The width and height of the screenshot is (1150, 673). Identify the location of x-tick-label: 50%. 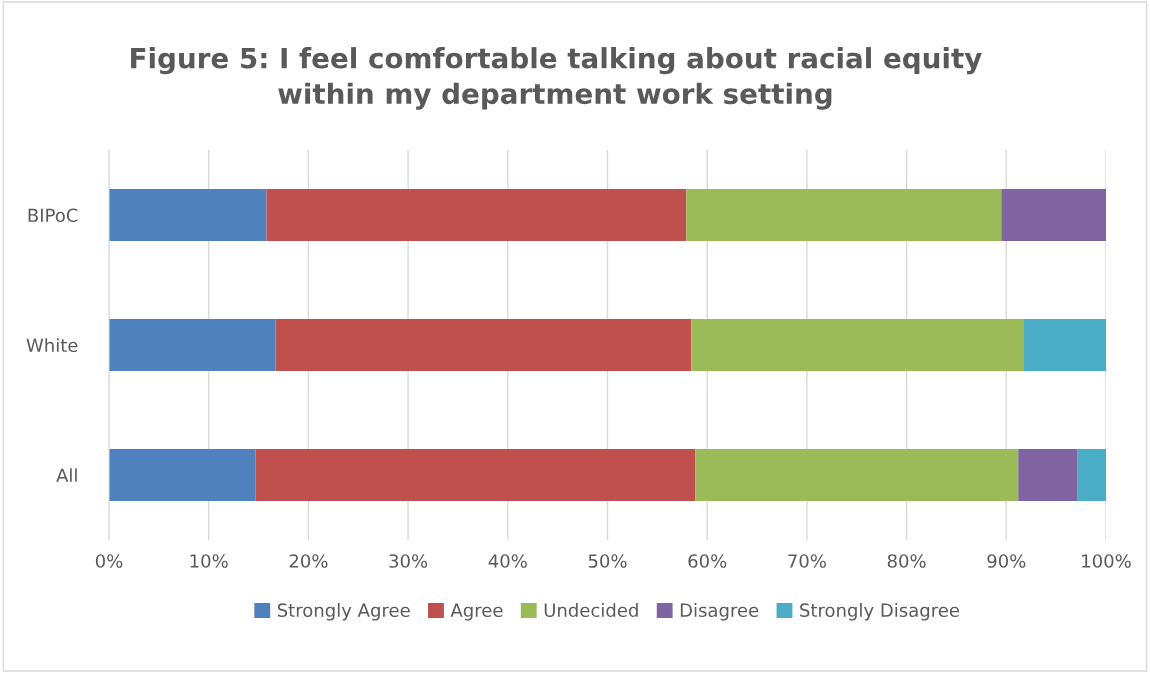
(607, 561).